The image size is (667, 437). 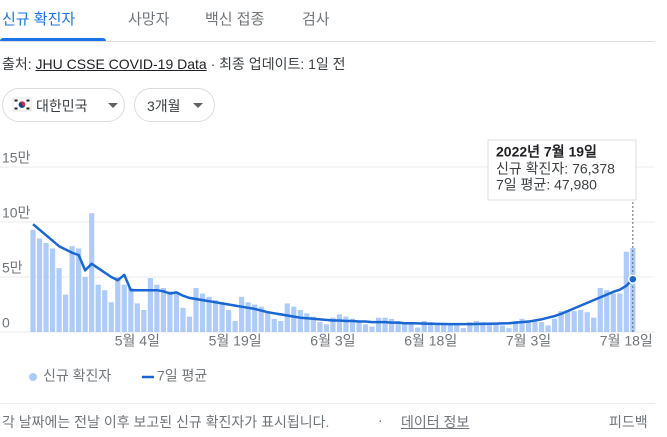 What do you see at coordinates (435, 422) in the screenshot?
I see `data-info-link: 데이터 정보` at bounding box center [435, 422].